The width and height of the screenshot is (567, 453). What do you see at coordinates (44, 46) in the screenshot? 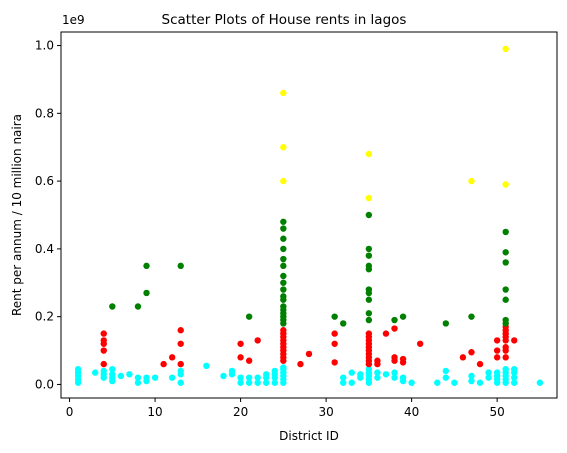
I see `y-tick-label-5: 1.0` at bounding box center [44, 46].